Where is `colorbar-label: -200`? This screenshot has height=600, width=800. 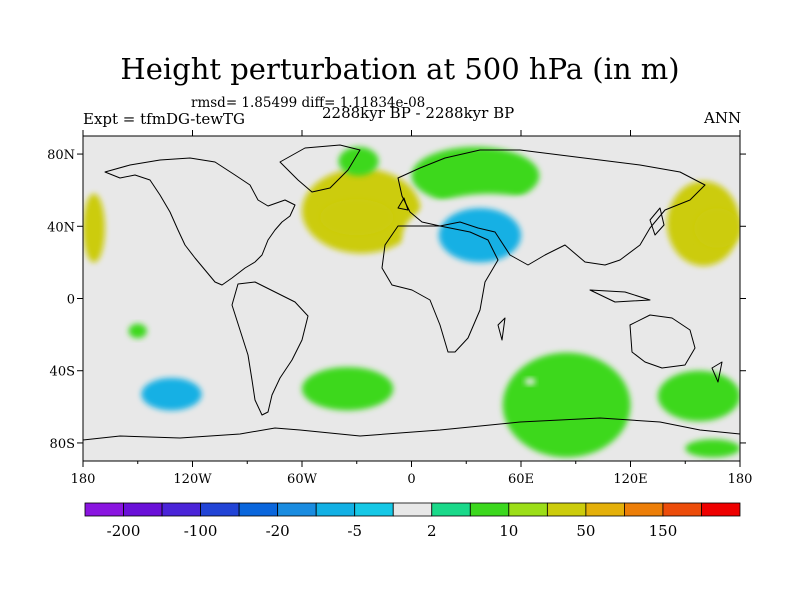 colorbar-label: -200 is located at coordinates (124, 531).